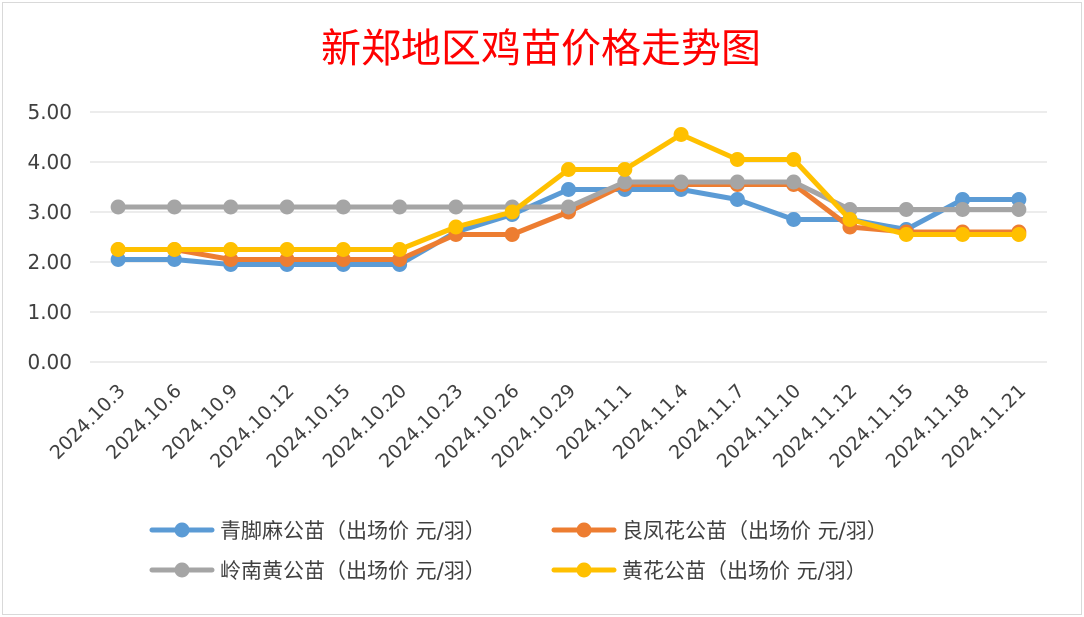 The width and height of the screenshot is (1084, 617). I want to click on legend-item: 黄花公苗（出场价 元/羽）, so click(709, 571).